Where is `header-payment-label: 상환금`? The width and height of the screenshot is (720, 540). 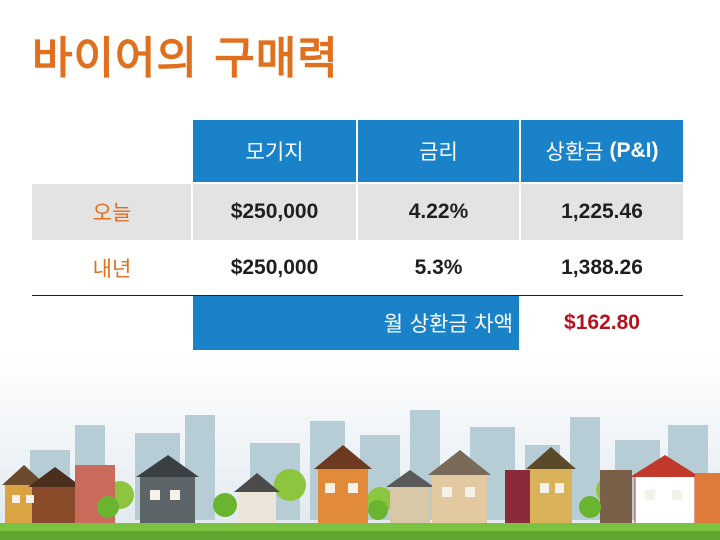 header-payment-label: 상환금 is located at coordinates (574, 152).